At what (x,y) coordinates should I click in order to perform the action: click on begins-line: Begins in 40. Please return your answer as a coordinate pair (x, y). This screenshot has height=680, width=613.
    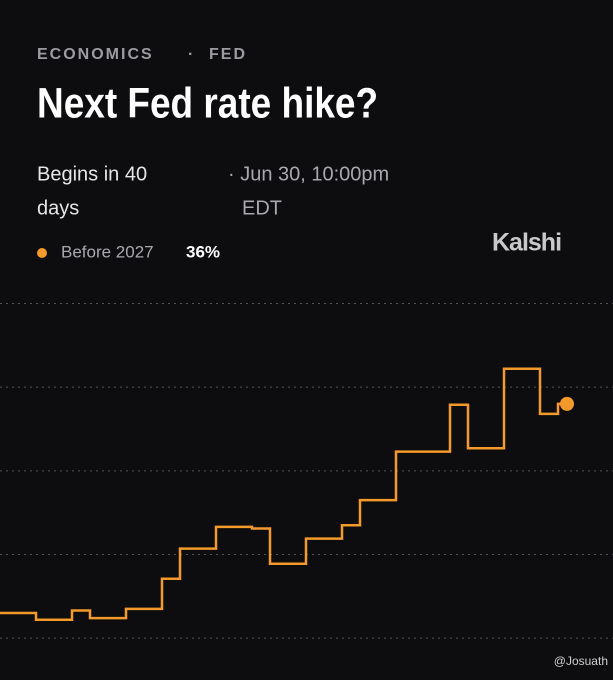
    Looking at the image, I should click on (92, 174).